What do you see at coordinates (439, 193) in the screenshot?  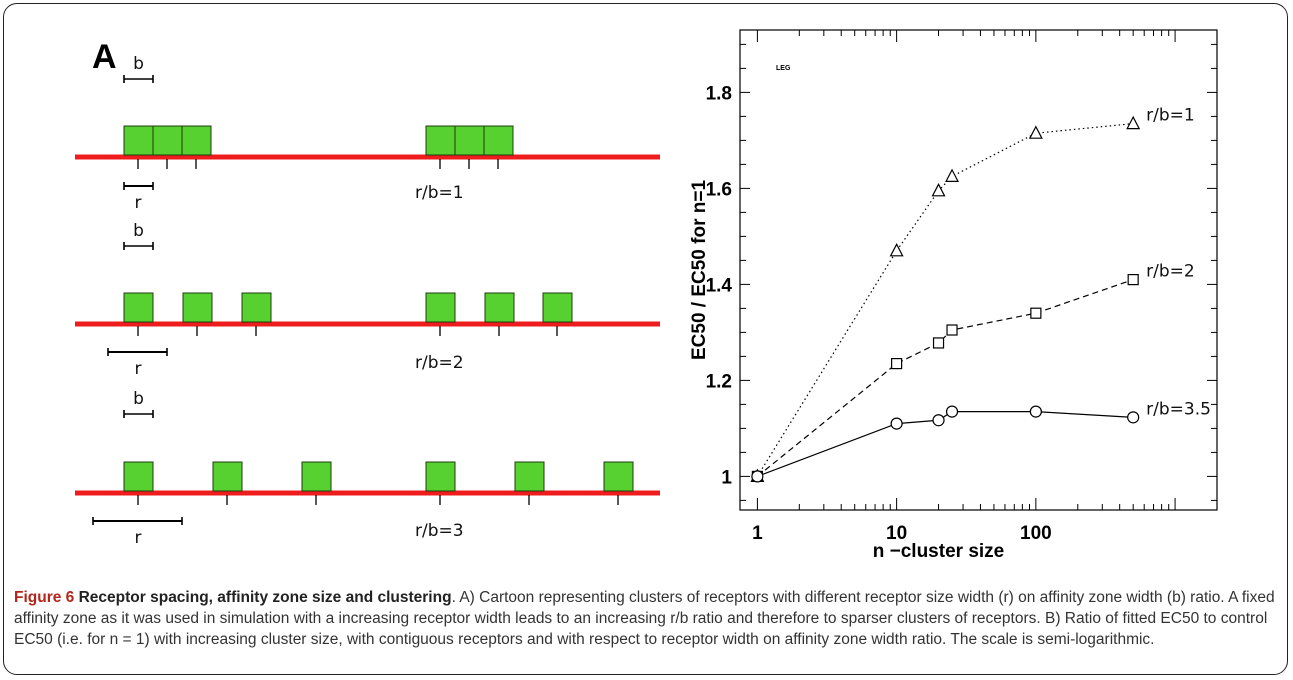 I see `ratio-label: r/b=1` at bounding box center [439, 193].